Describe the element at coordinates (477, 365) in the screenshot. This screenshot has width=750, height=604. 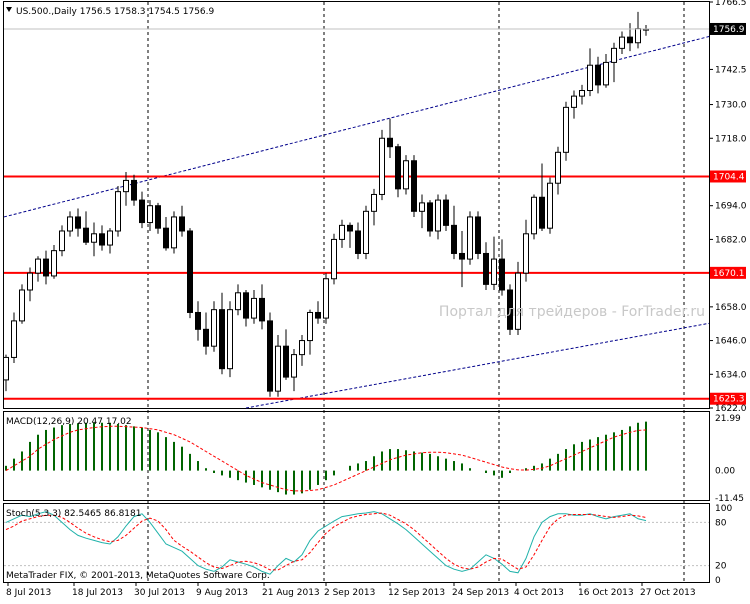
I see `channel-lower-line` at that location.